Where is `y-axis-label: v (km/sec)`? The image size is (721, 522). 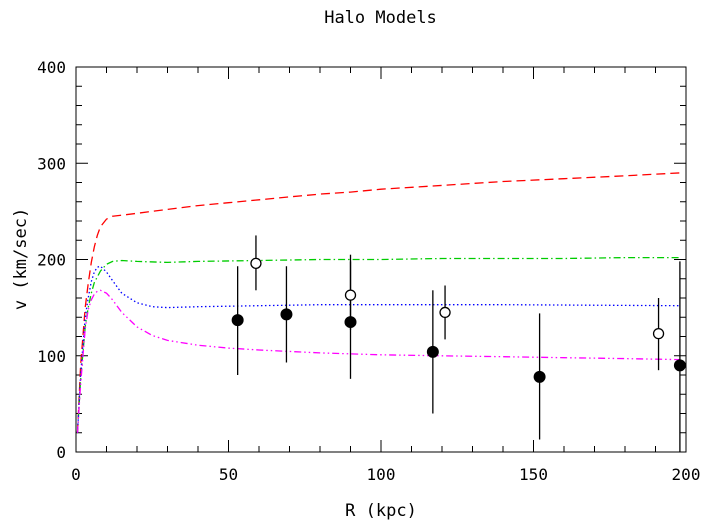
y-axis-label: v (km/sec) is located at coordinates (21, 259).